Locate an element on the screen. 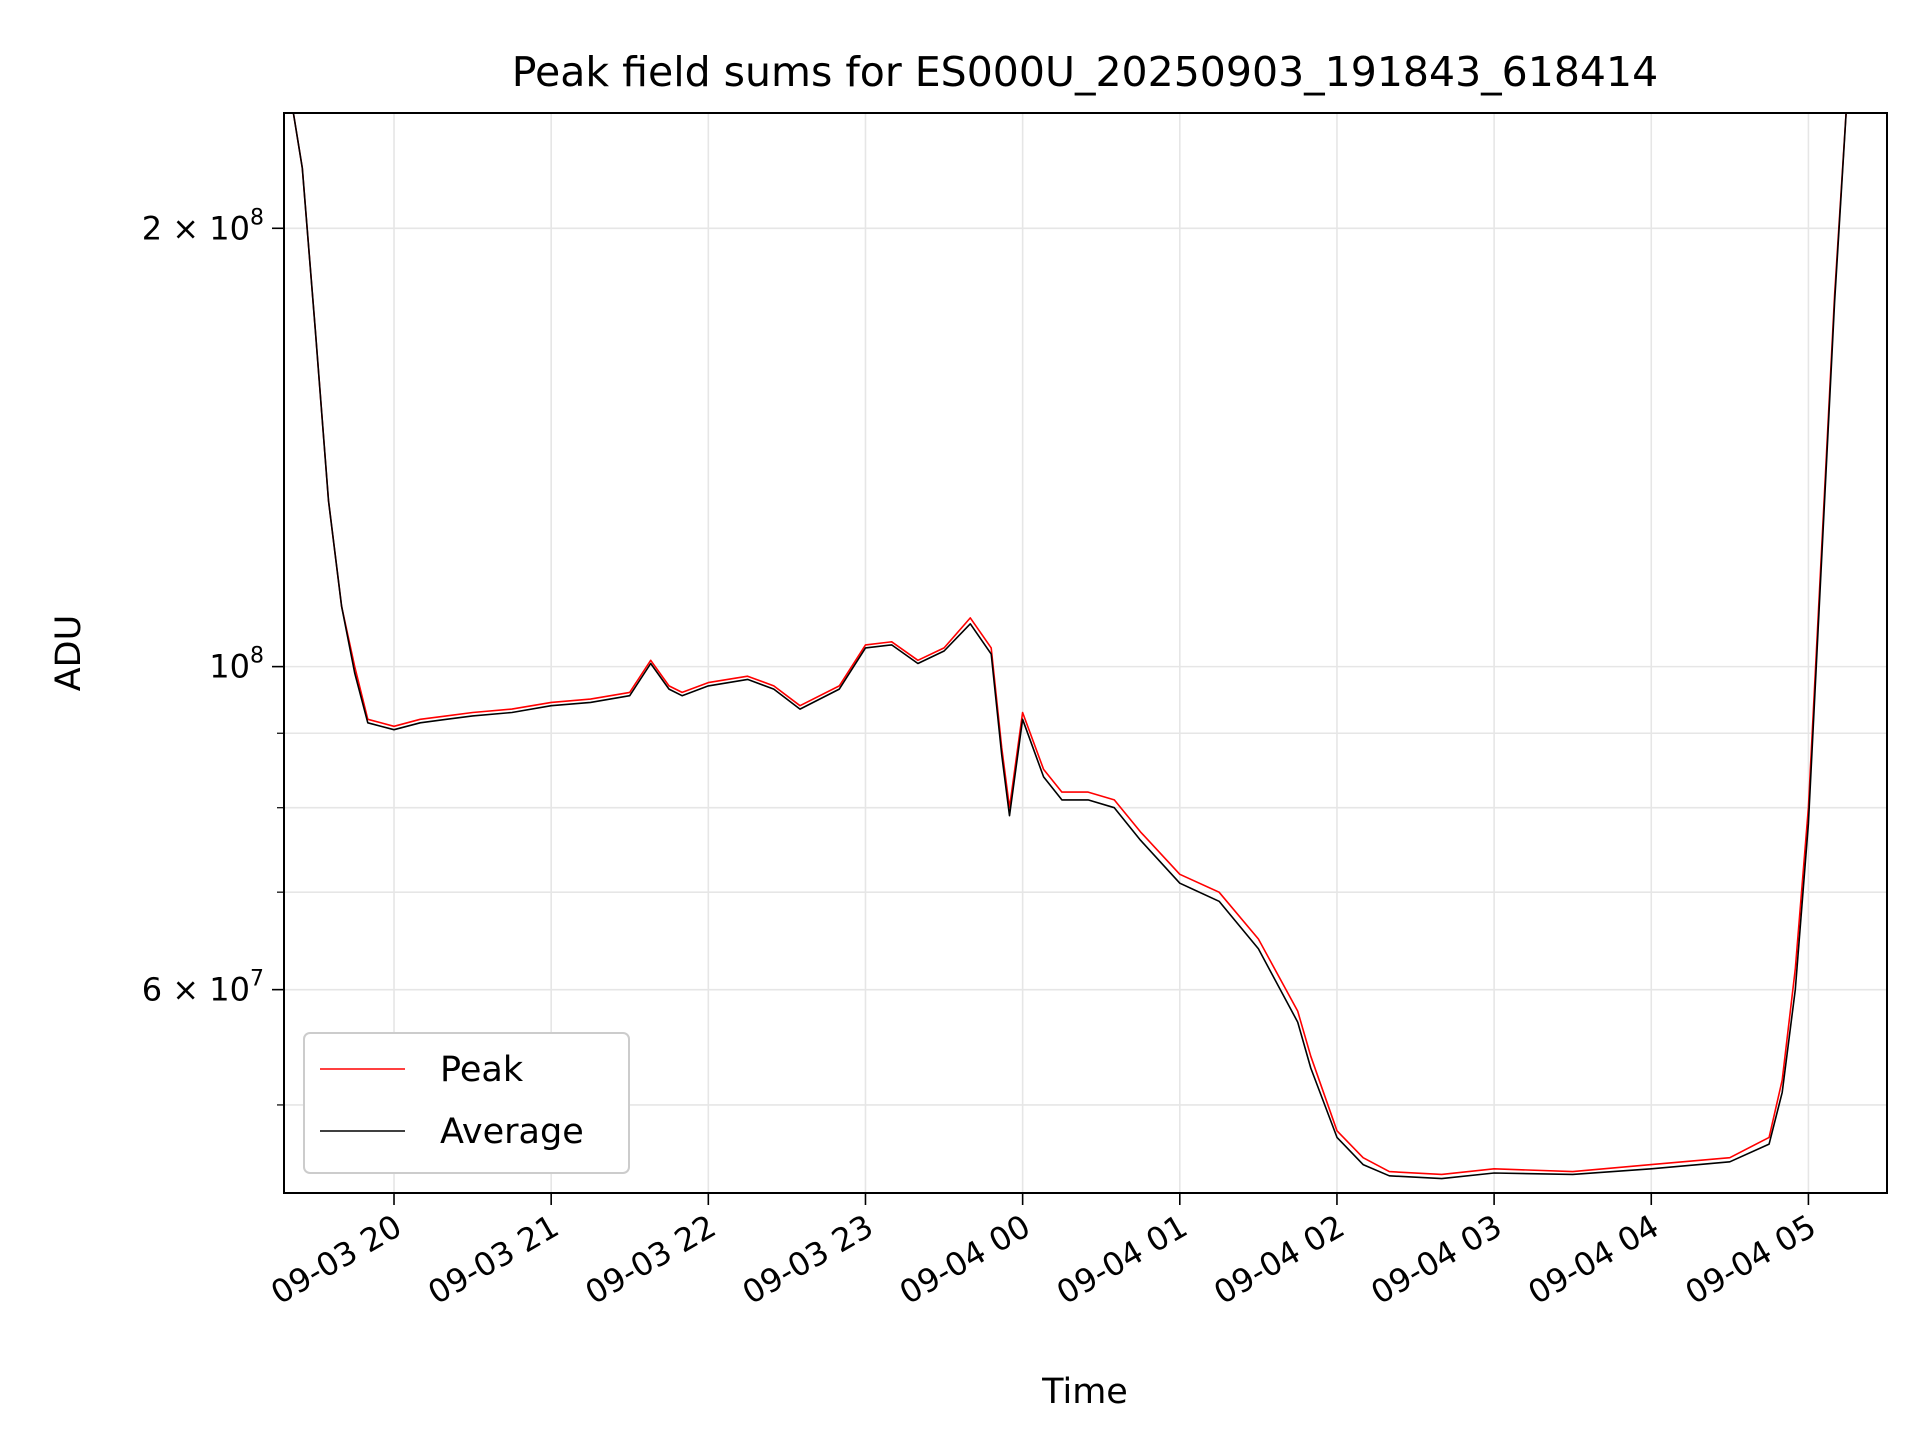  y-tick-base: 6 × 10 is located at coordinates (196, 990).